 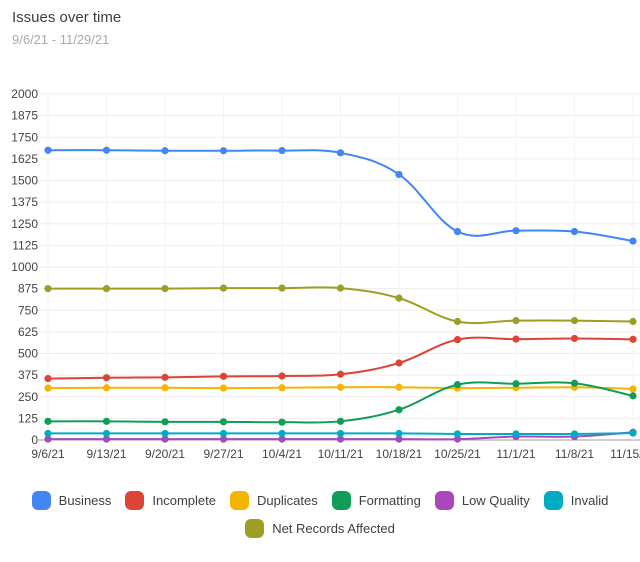 I want to click on x-tick-label: 9/27/21, so click(x=223, y=454).